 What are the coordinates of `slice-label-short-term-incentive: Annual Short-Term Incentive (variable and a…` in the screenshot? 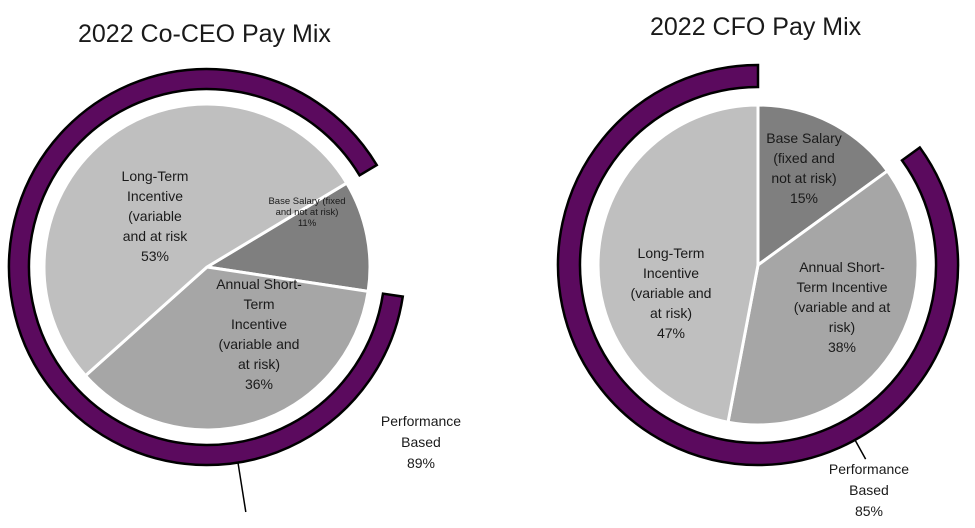 It's located at (259, 334).